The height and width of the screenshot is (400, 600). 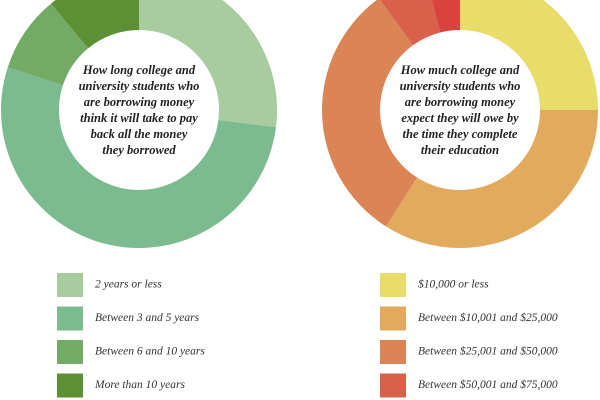 What do you see at coordinates (460, 70) in the screenshot?
I see `center-label: How much college and` at bounding box center [460, 70].